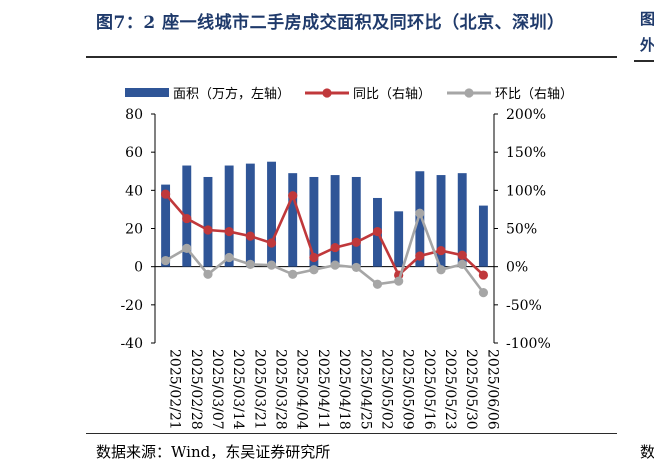  Describe the element at coordinates (259, 389) in the screenshot. I see `x-tick-label: 2025/03/21` at that location.